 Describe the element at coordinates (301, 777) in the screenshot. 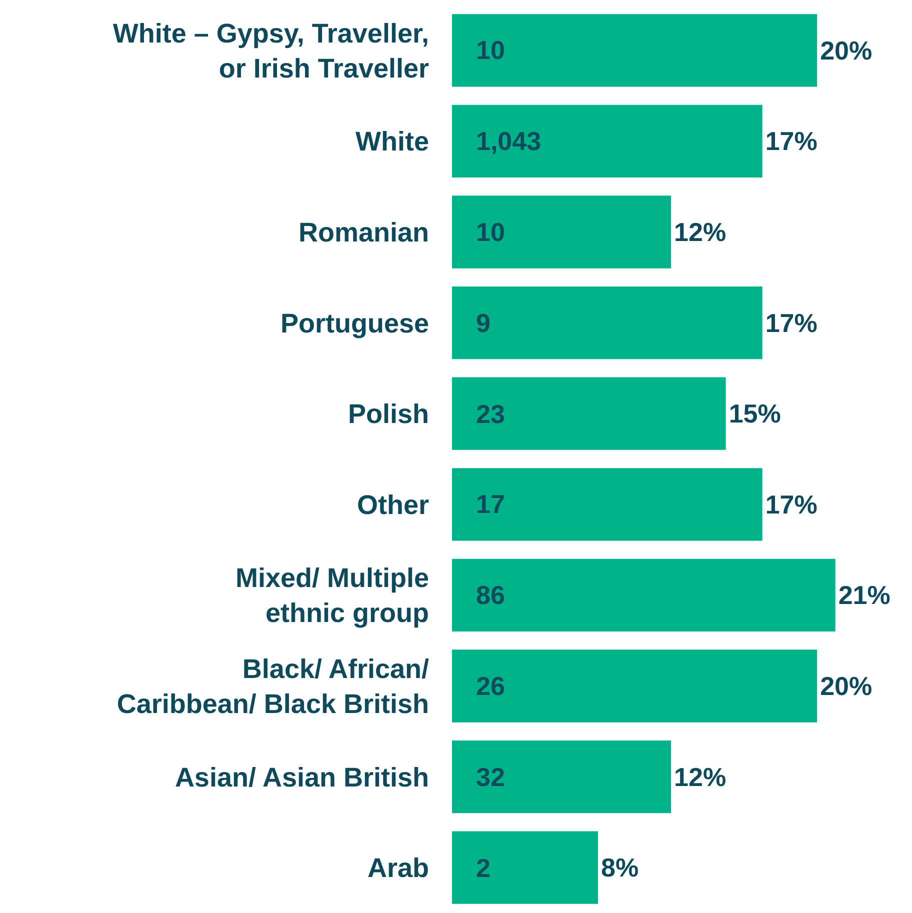

I see `y-tick-label: Asian/ Asian British` at that location.